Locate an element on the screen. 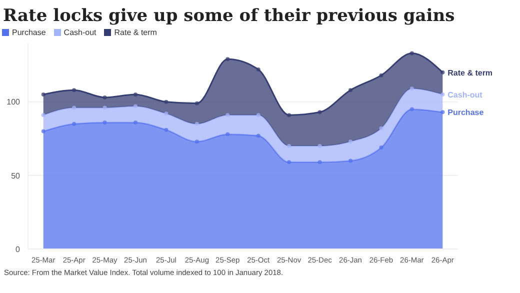 Image resolution: width=520 pixels, height=293 pixels. legend-label: Rate & term is located at coordinates (135, 32).